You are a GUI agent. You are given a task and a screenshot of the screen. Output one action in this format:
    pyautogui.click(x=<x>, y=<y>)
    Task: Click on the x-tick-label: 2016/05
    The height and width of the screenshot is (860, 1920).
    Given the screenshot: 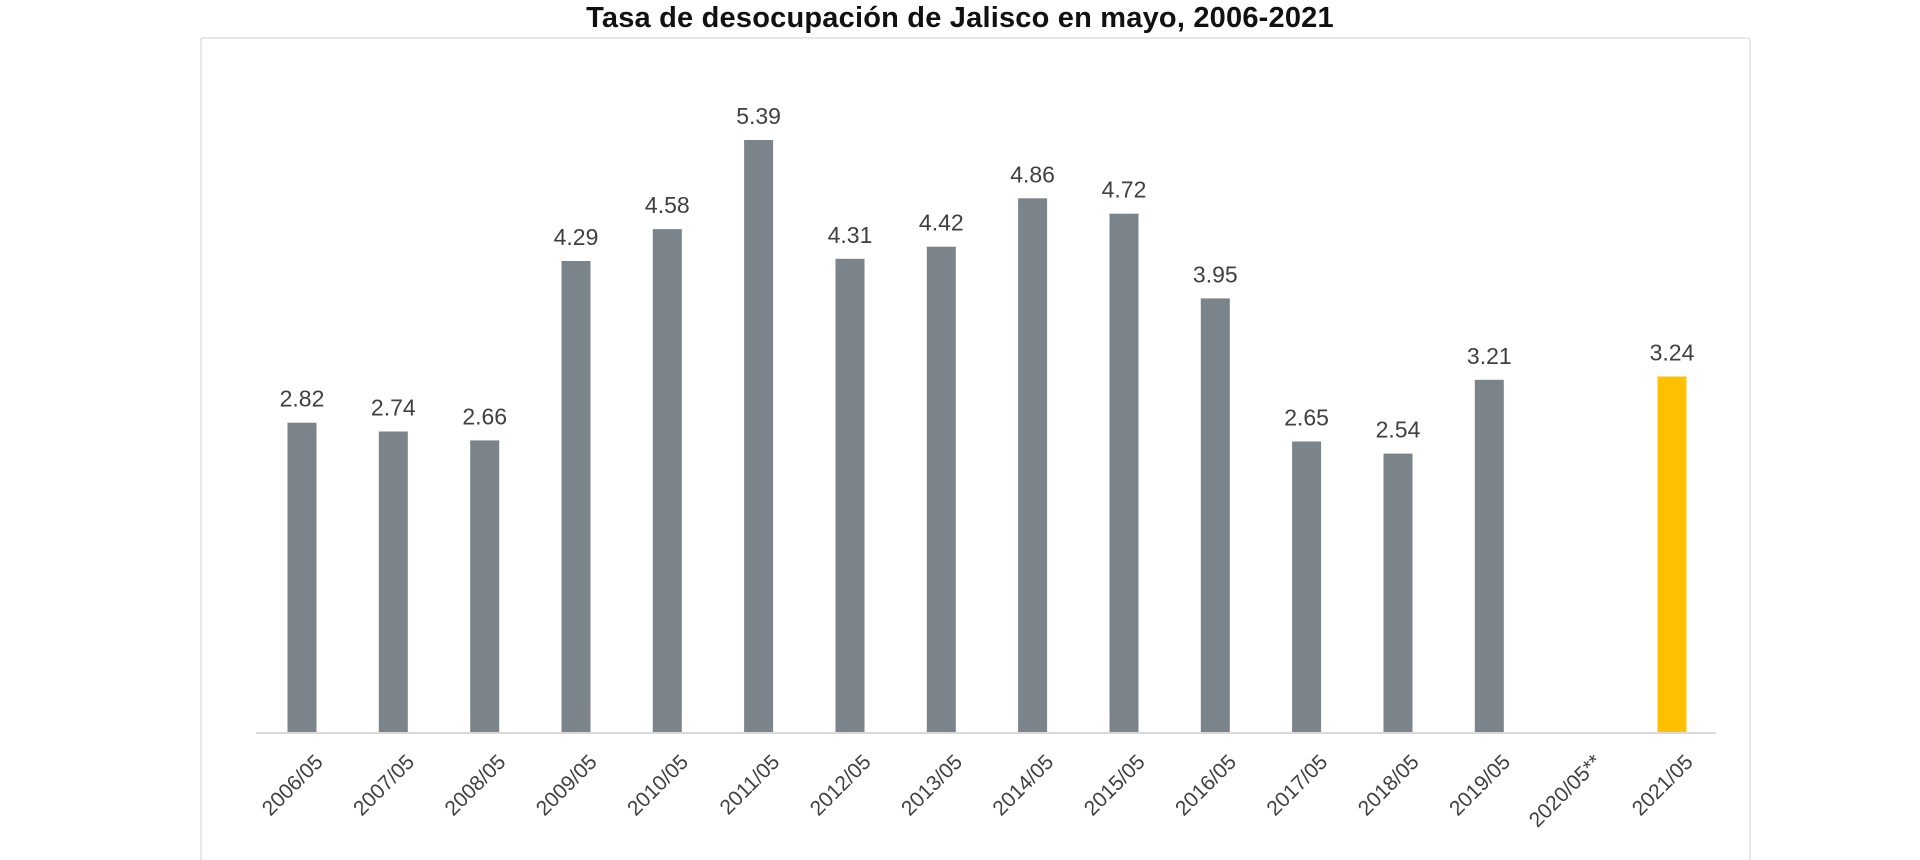 What is the action you would take?
    pyautogui.click(x=1206, y=785)
    